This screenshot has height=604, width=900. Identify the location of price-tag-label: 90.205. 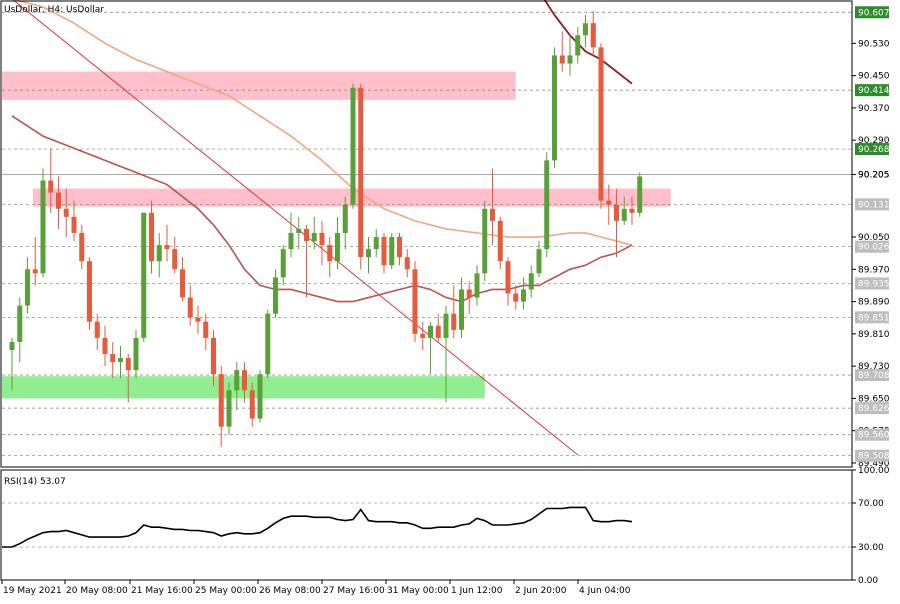
(874, 175).